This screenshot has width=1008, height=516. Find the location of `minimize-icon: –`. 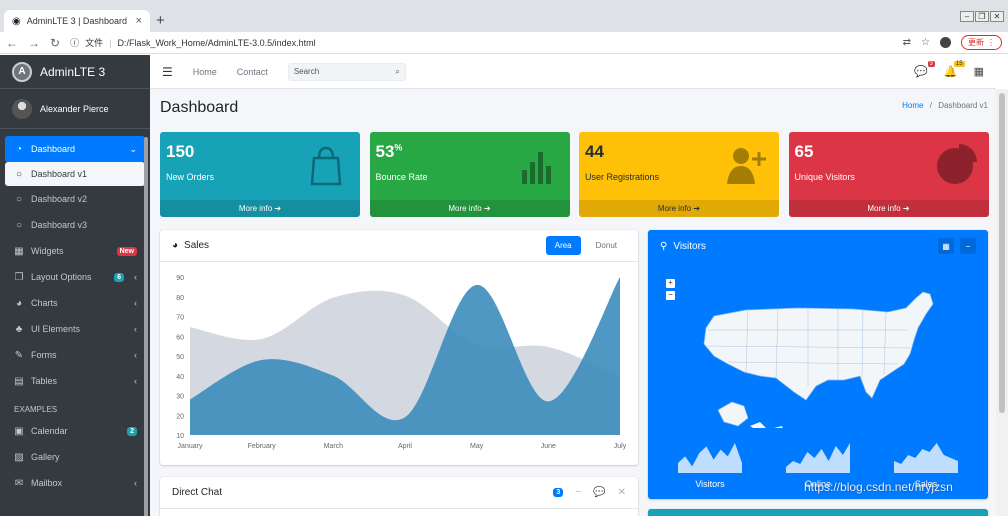

minimize-icon: – is located at coordinates (967, 16).